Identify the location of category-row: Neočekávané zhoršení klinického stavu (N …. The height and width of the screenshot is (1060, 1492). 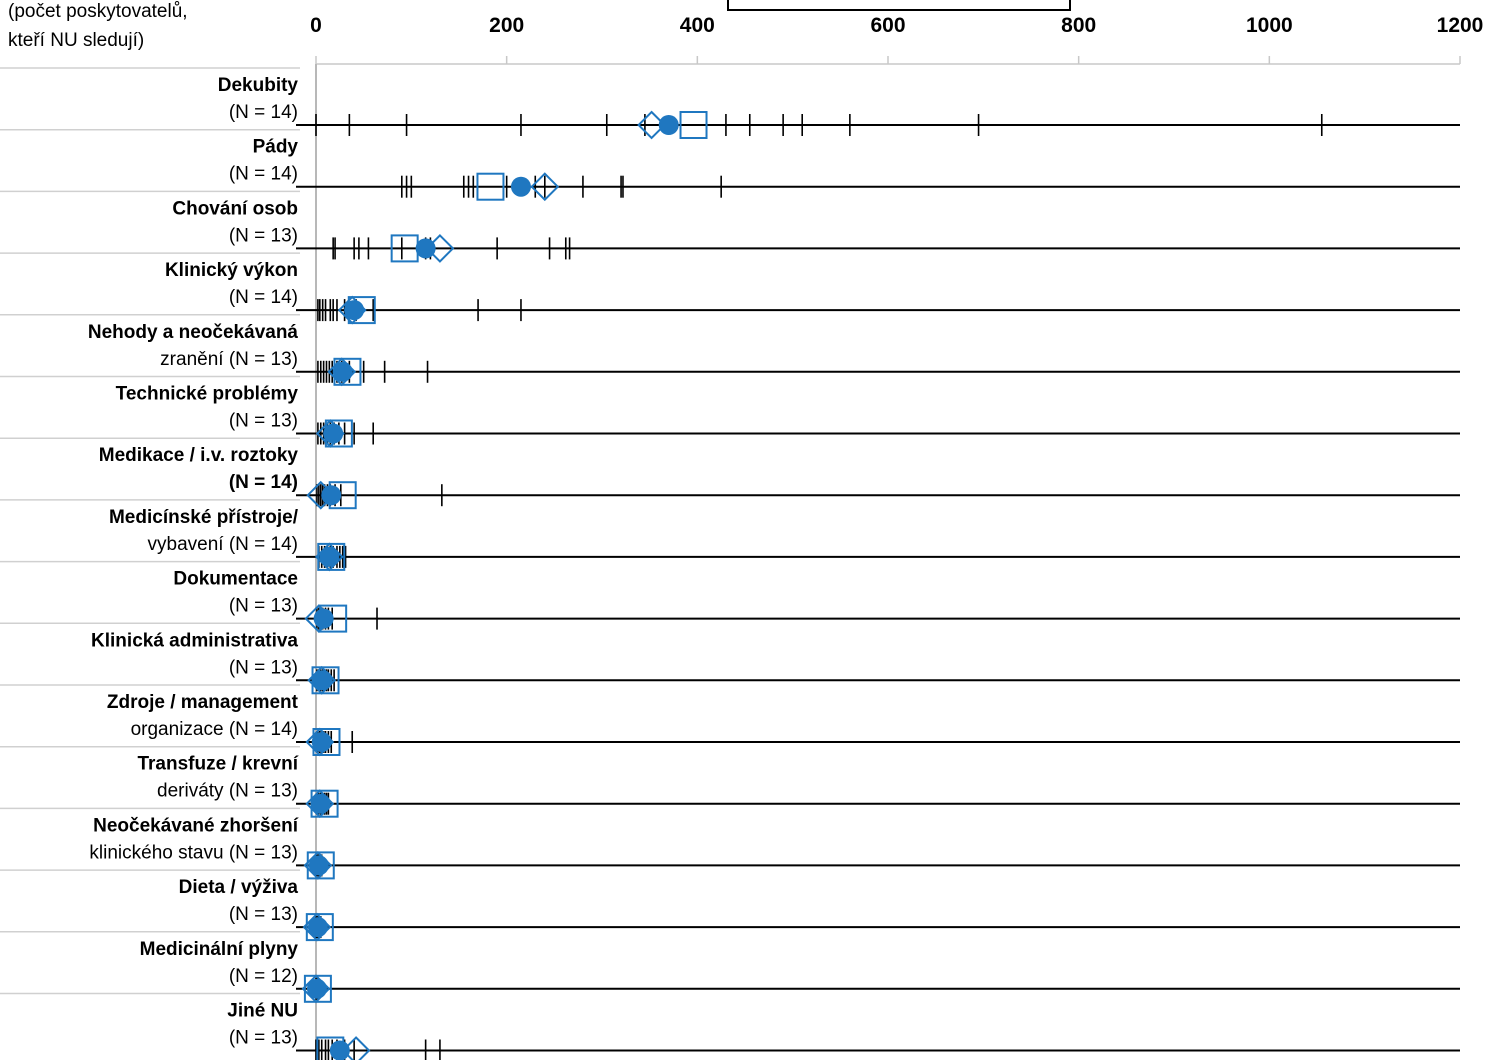
(730, 843).